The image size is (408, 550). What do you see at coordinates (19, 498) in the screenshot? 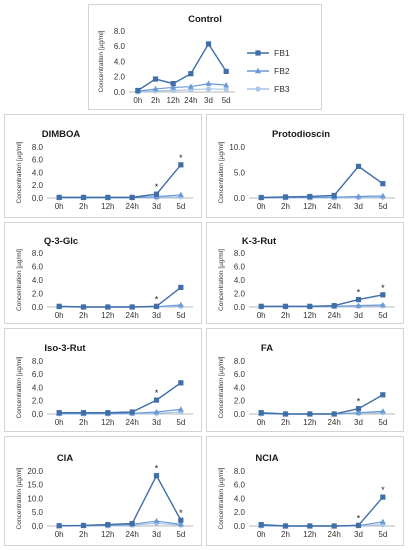
I see `cla-y-axis-label: Concentration [µg/ml]` at bounding box center [19, 498].